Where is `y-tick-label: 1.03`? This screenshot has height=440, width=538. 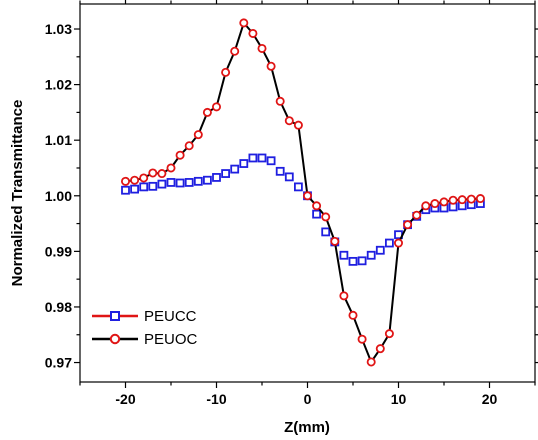
y-tick-label: 1.03 is located at coordinates (58, 29).